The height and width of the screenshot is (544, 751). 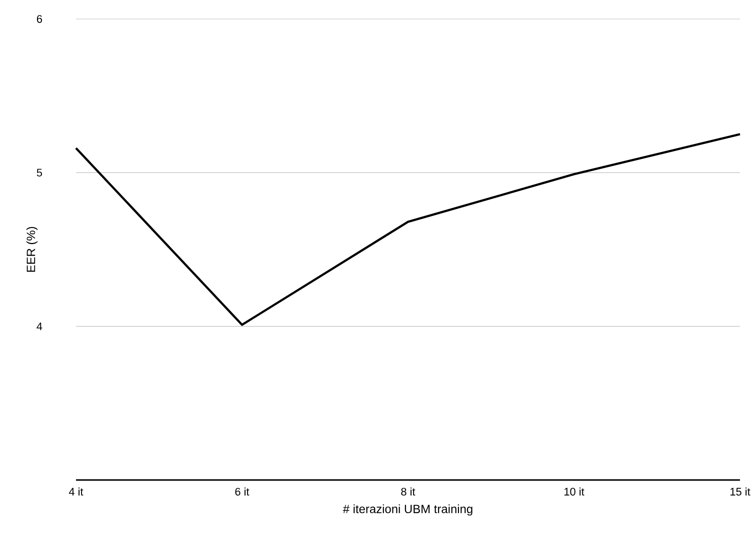 I want to click on y-tick-label: 6, so click(x=39, y=19).